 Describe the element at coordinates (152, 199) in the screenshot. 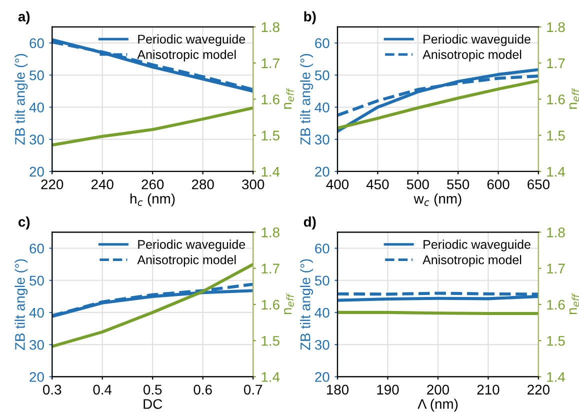

I see `x-axis-title: h$_{c}$ (nm)` at that location.